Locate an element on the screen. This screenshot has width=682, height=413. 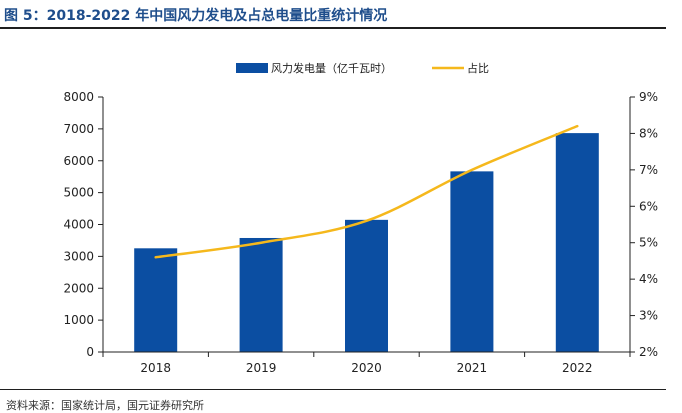
y-right-tick-label: 8% is located at coordinates (648, 133).